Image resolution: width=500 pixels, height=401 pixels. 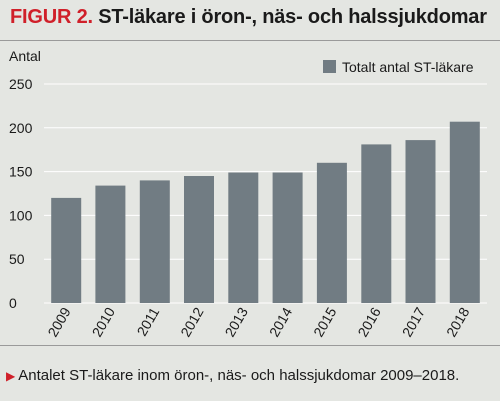 What do you see at coordinates (104, 321) in the screenshot?
I see `x-tick-label: 2010` at bounding box center [104, 321].